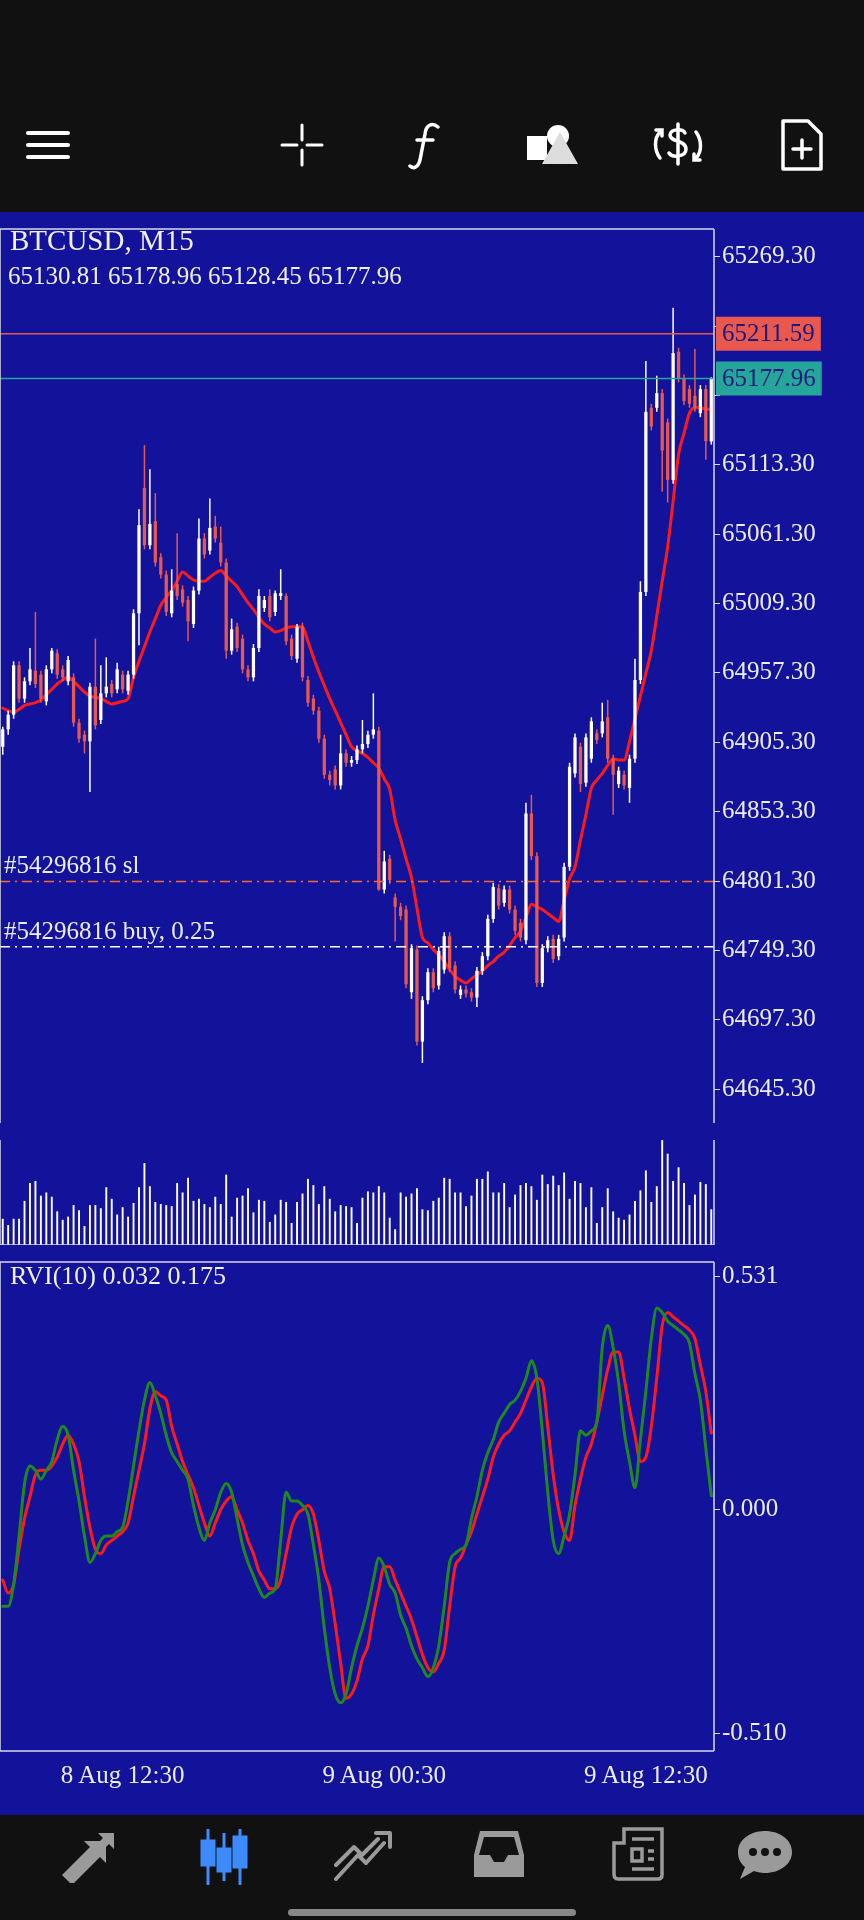 The image size is (864, 1920). What do you see at coordinates (768, 463) in the screenshot?
I see `y-tick-label: 65113.30` at bounding box center [768, 463].